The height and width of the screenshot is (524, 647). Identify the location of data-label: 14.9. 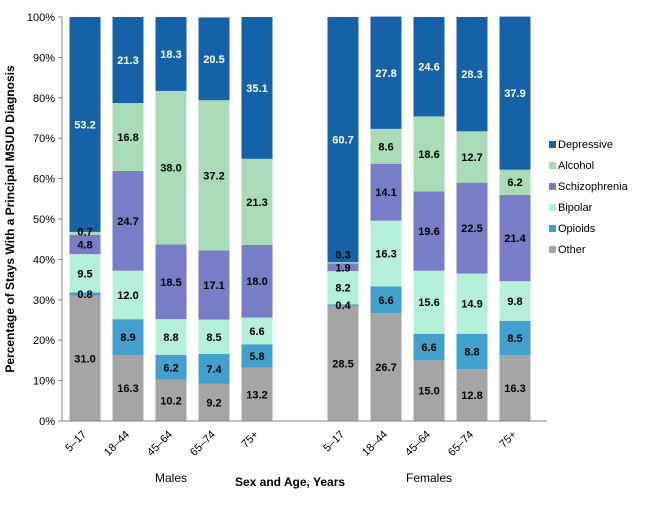
(471, 305).